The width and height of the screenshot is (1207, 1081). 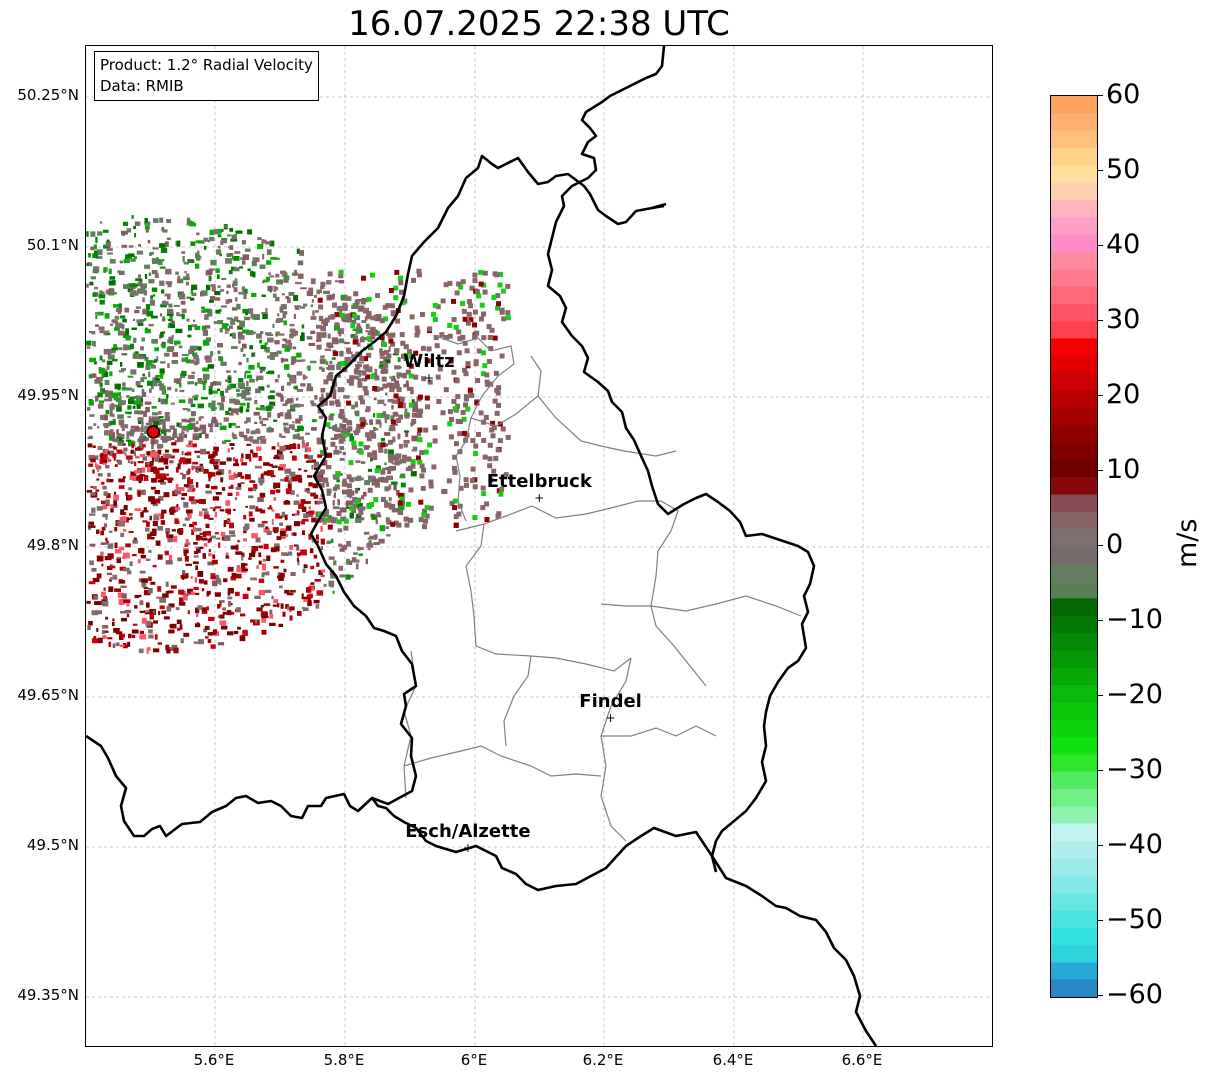 What do you see at coordinates (733, 1060) in the screenshot?
I see `lon-tick-label: 6.4°E` at bounding box center [733, 1060].